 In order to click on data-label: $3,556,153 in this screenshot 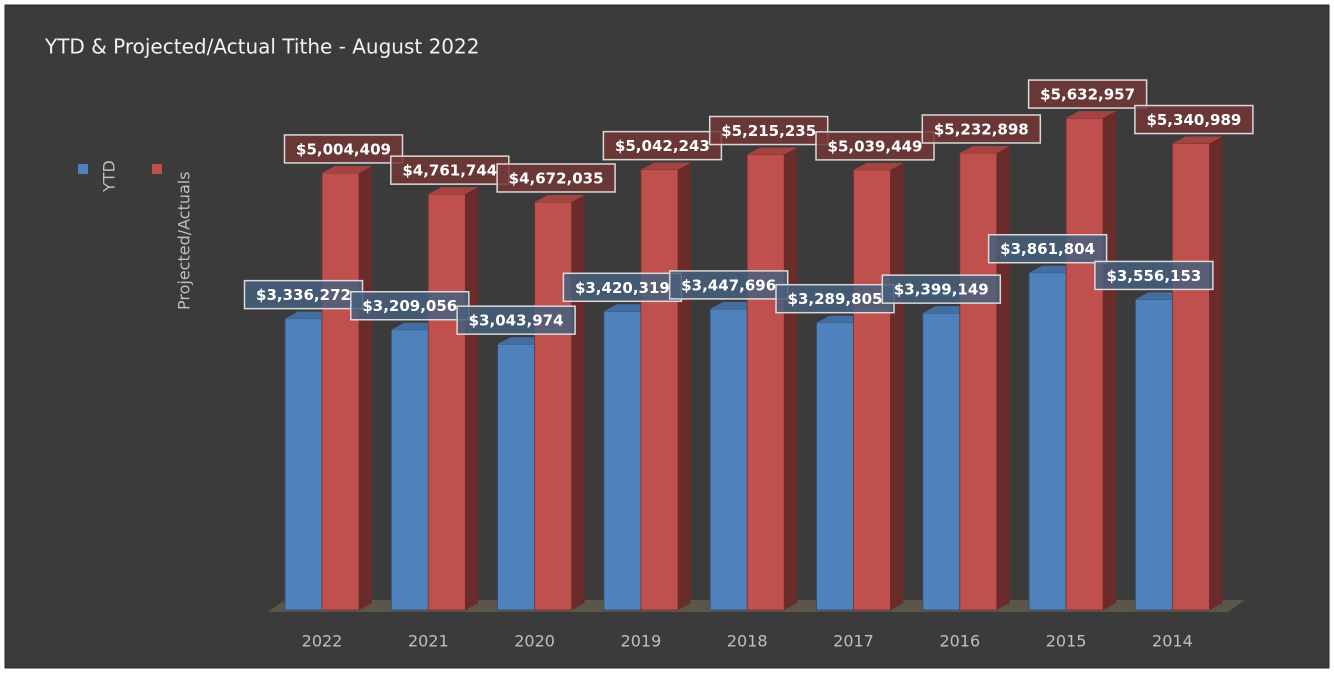, I will do `click(1153, 276)`.